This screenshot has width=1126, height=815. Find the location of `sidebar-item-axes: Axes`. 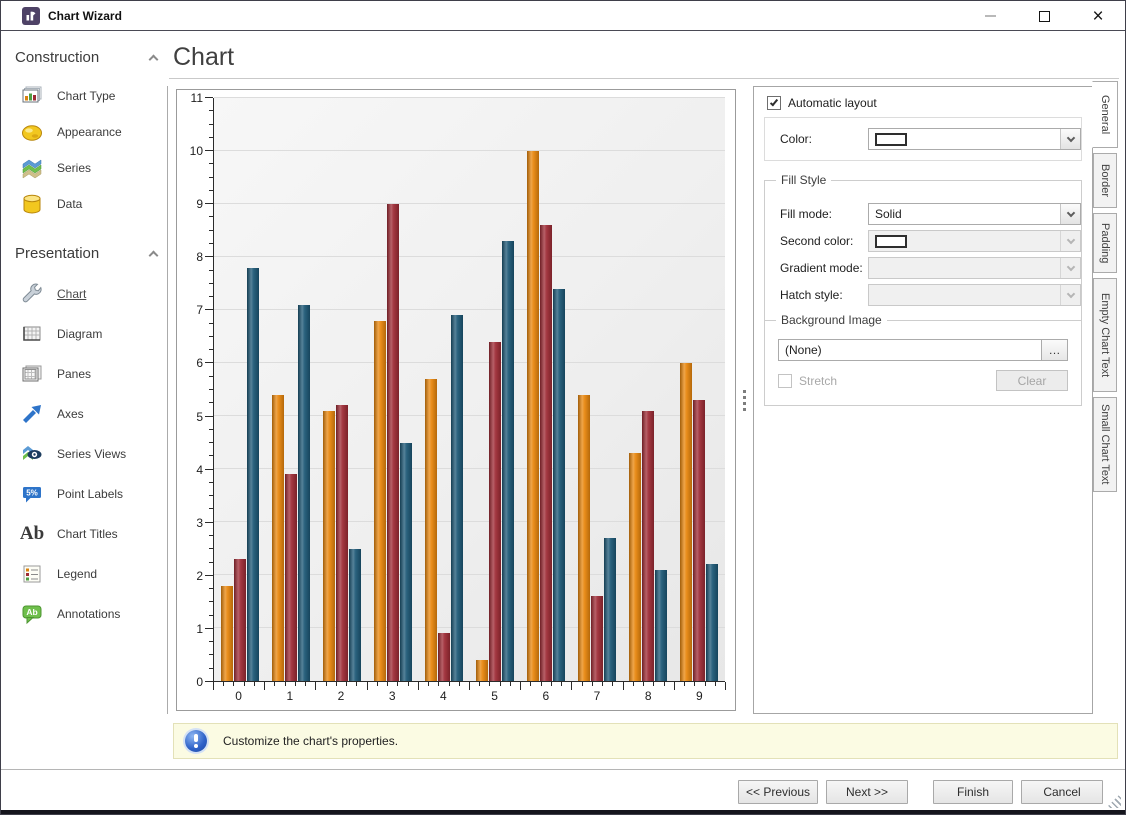

sidebar-item-axes: Axes is located at coordinates (84, 414).